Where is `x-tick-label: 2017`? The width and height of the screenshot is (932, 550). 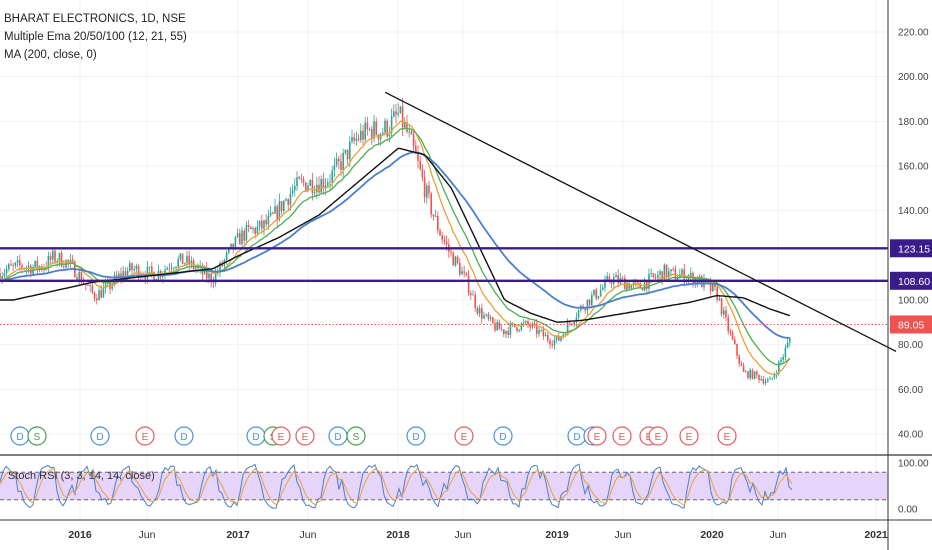 x-tick-label: 2017 is located at coordinates (238, 535).